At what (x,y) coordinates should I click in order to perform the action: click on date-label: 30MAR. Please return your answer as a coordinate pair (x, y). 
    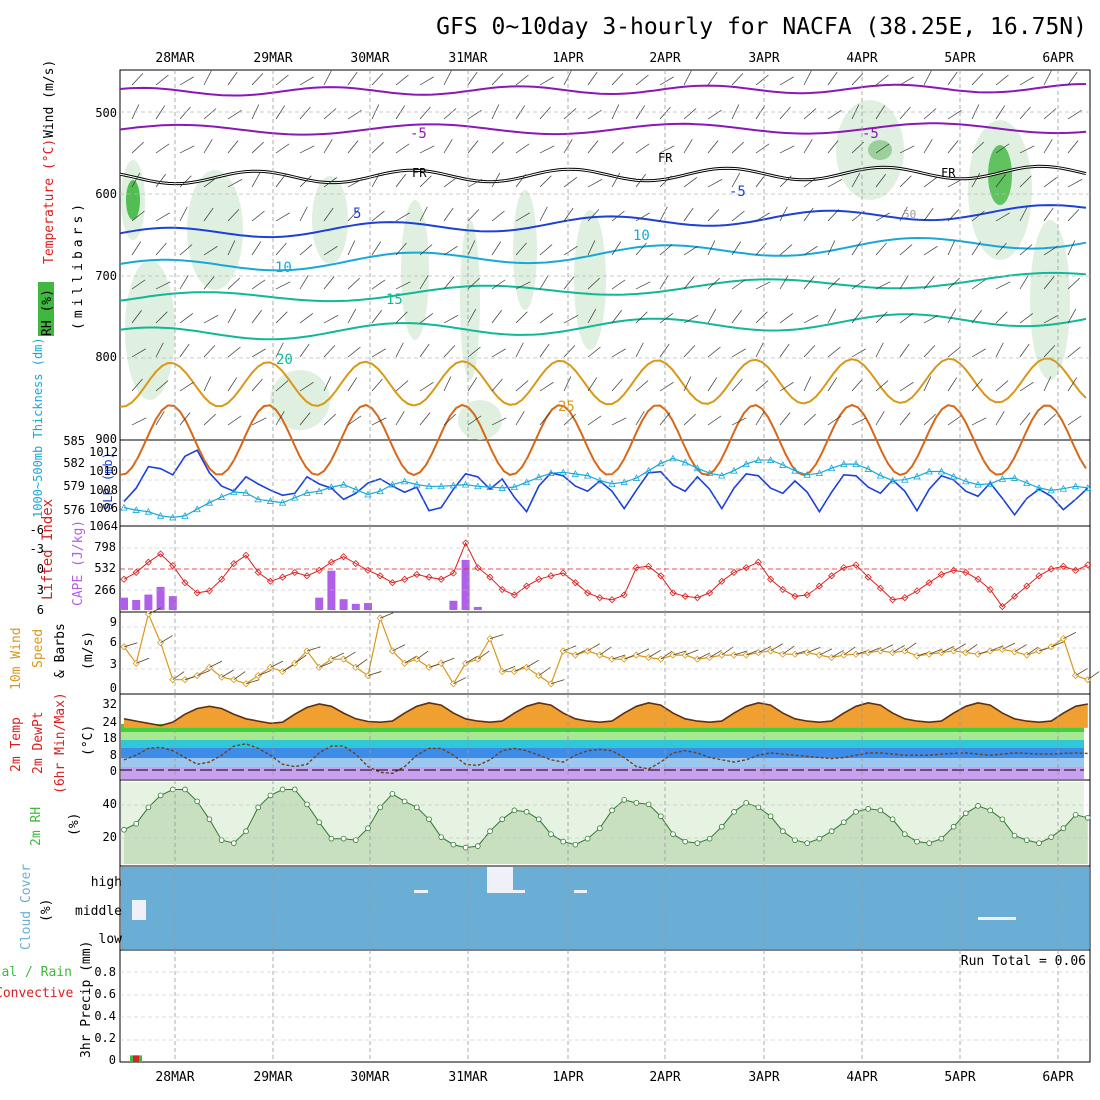
    Looking at the image, I should click on (369, 58).